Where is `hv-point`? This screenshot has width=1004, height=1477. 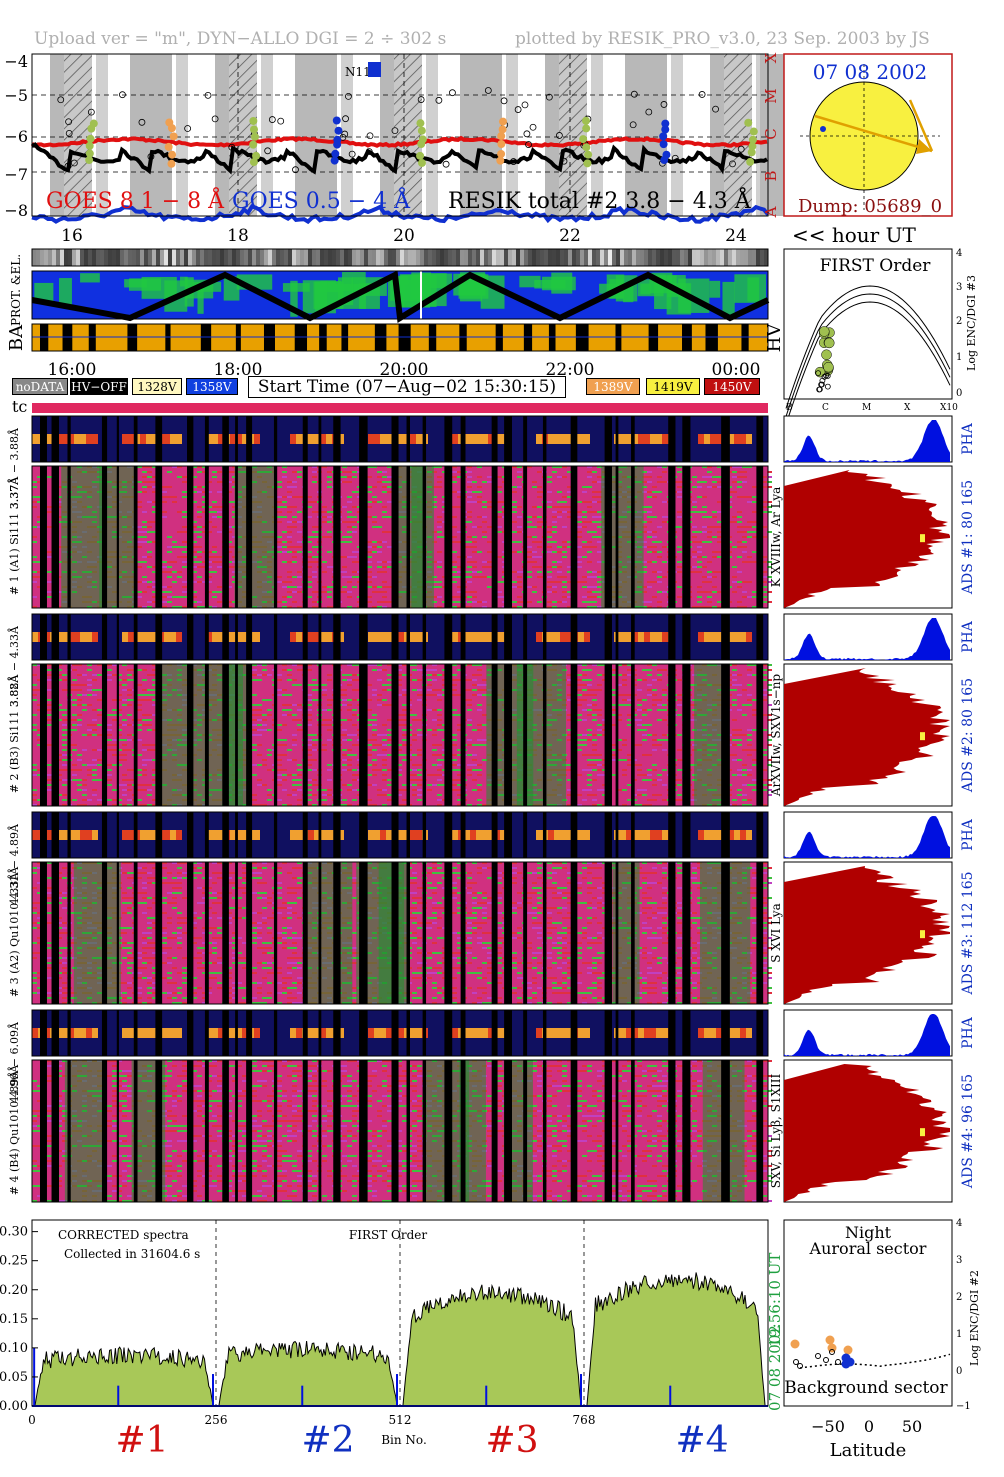
hv-point is located at coordinates (337, 144).